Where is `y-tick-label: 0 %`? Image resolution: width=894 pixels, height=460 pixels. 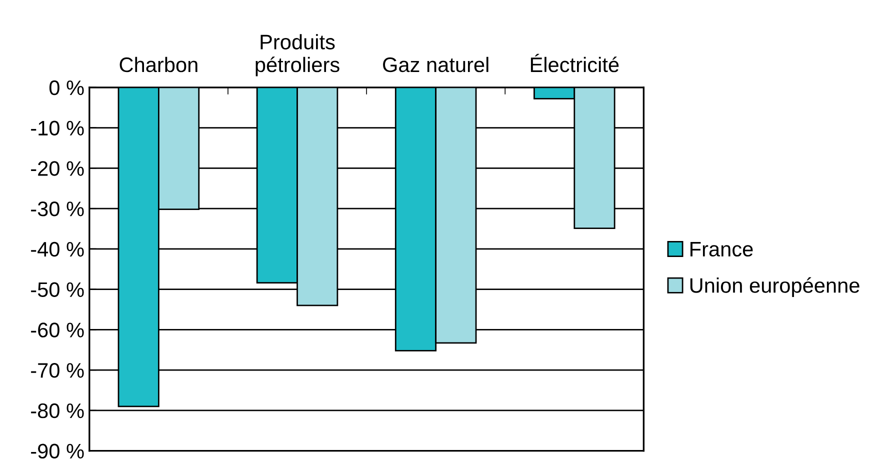 y-tick-label: 0 % is located at coordinates (66, 88).